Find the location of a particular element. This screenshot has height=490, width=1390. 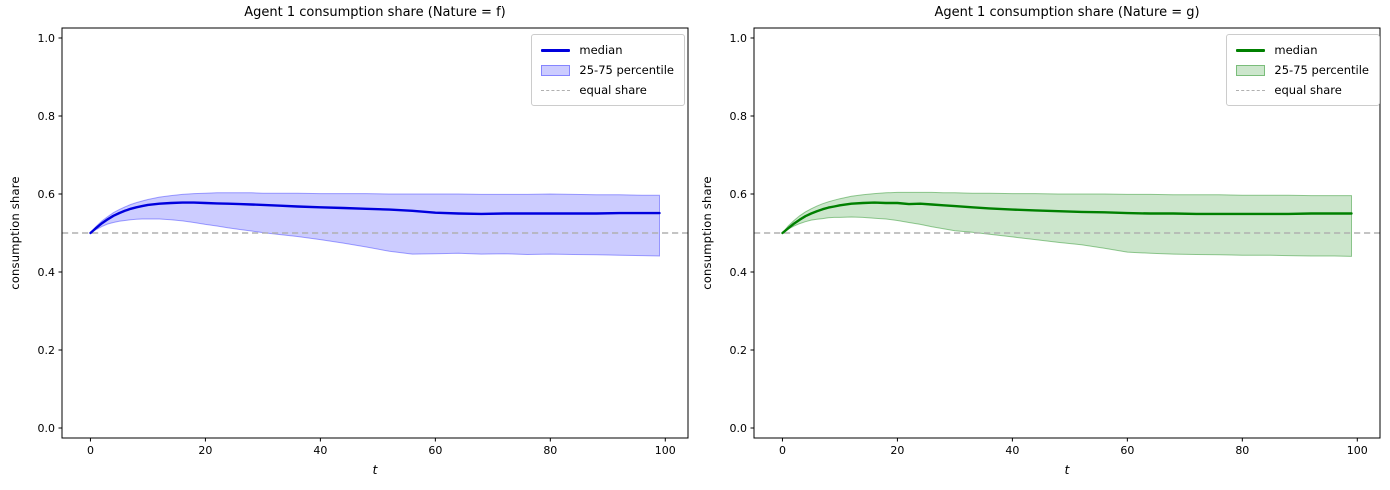

chart-title: Agent 1 consumption share (Nature = g) is located at coordinates (1067, 12).